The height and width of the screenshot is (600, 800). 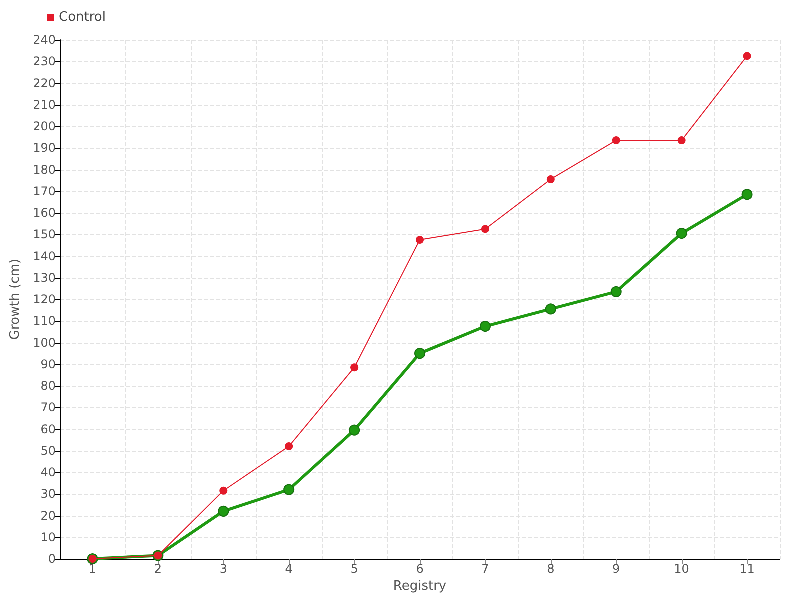 I want to click on y-tick-label: 20, so click(x=48, y=515).